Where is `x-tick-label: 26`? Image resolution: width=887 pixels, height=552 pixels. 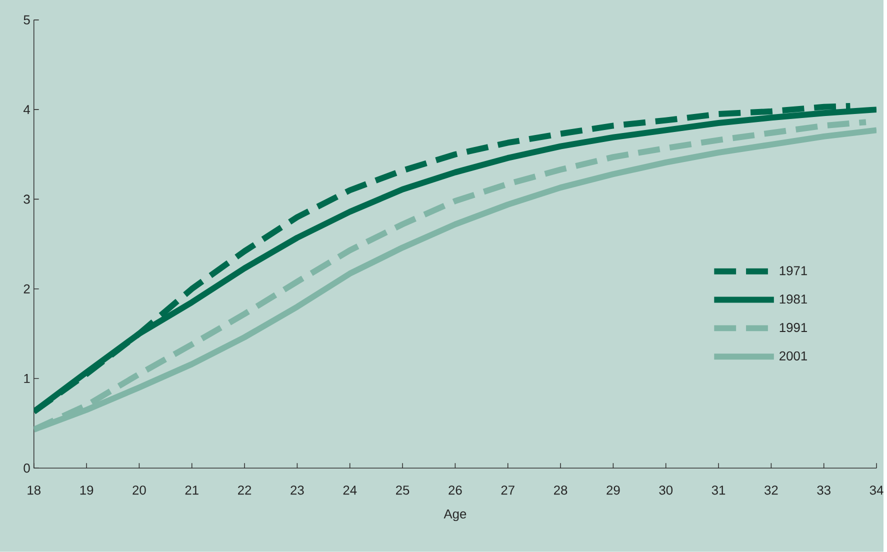 x-tick-label: 26 is located at coordinates (455, 490).